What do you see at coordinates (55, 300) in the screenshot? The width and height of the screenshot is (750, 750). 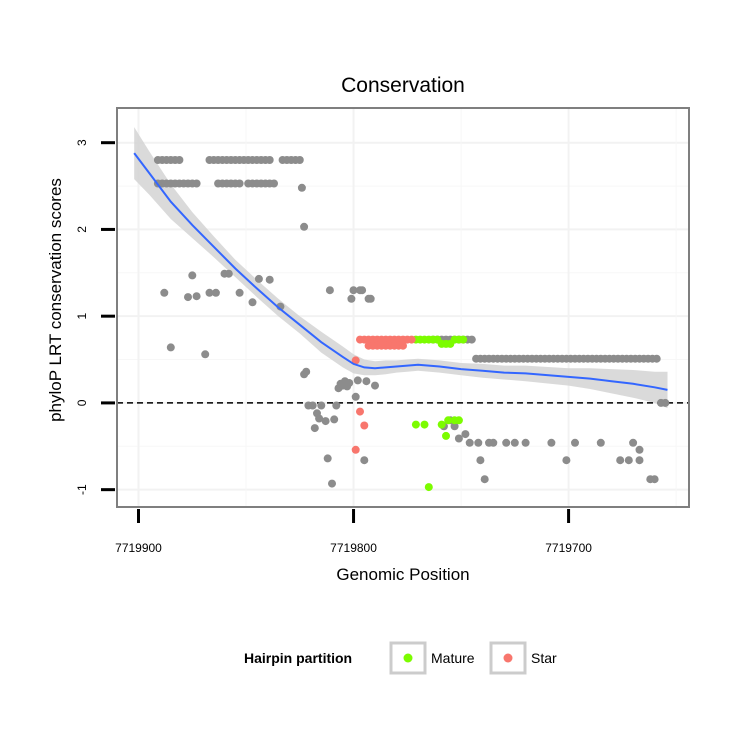 I see `y-axis-label: phyloP LRT conservation scores` at bounding box center [55, 300].